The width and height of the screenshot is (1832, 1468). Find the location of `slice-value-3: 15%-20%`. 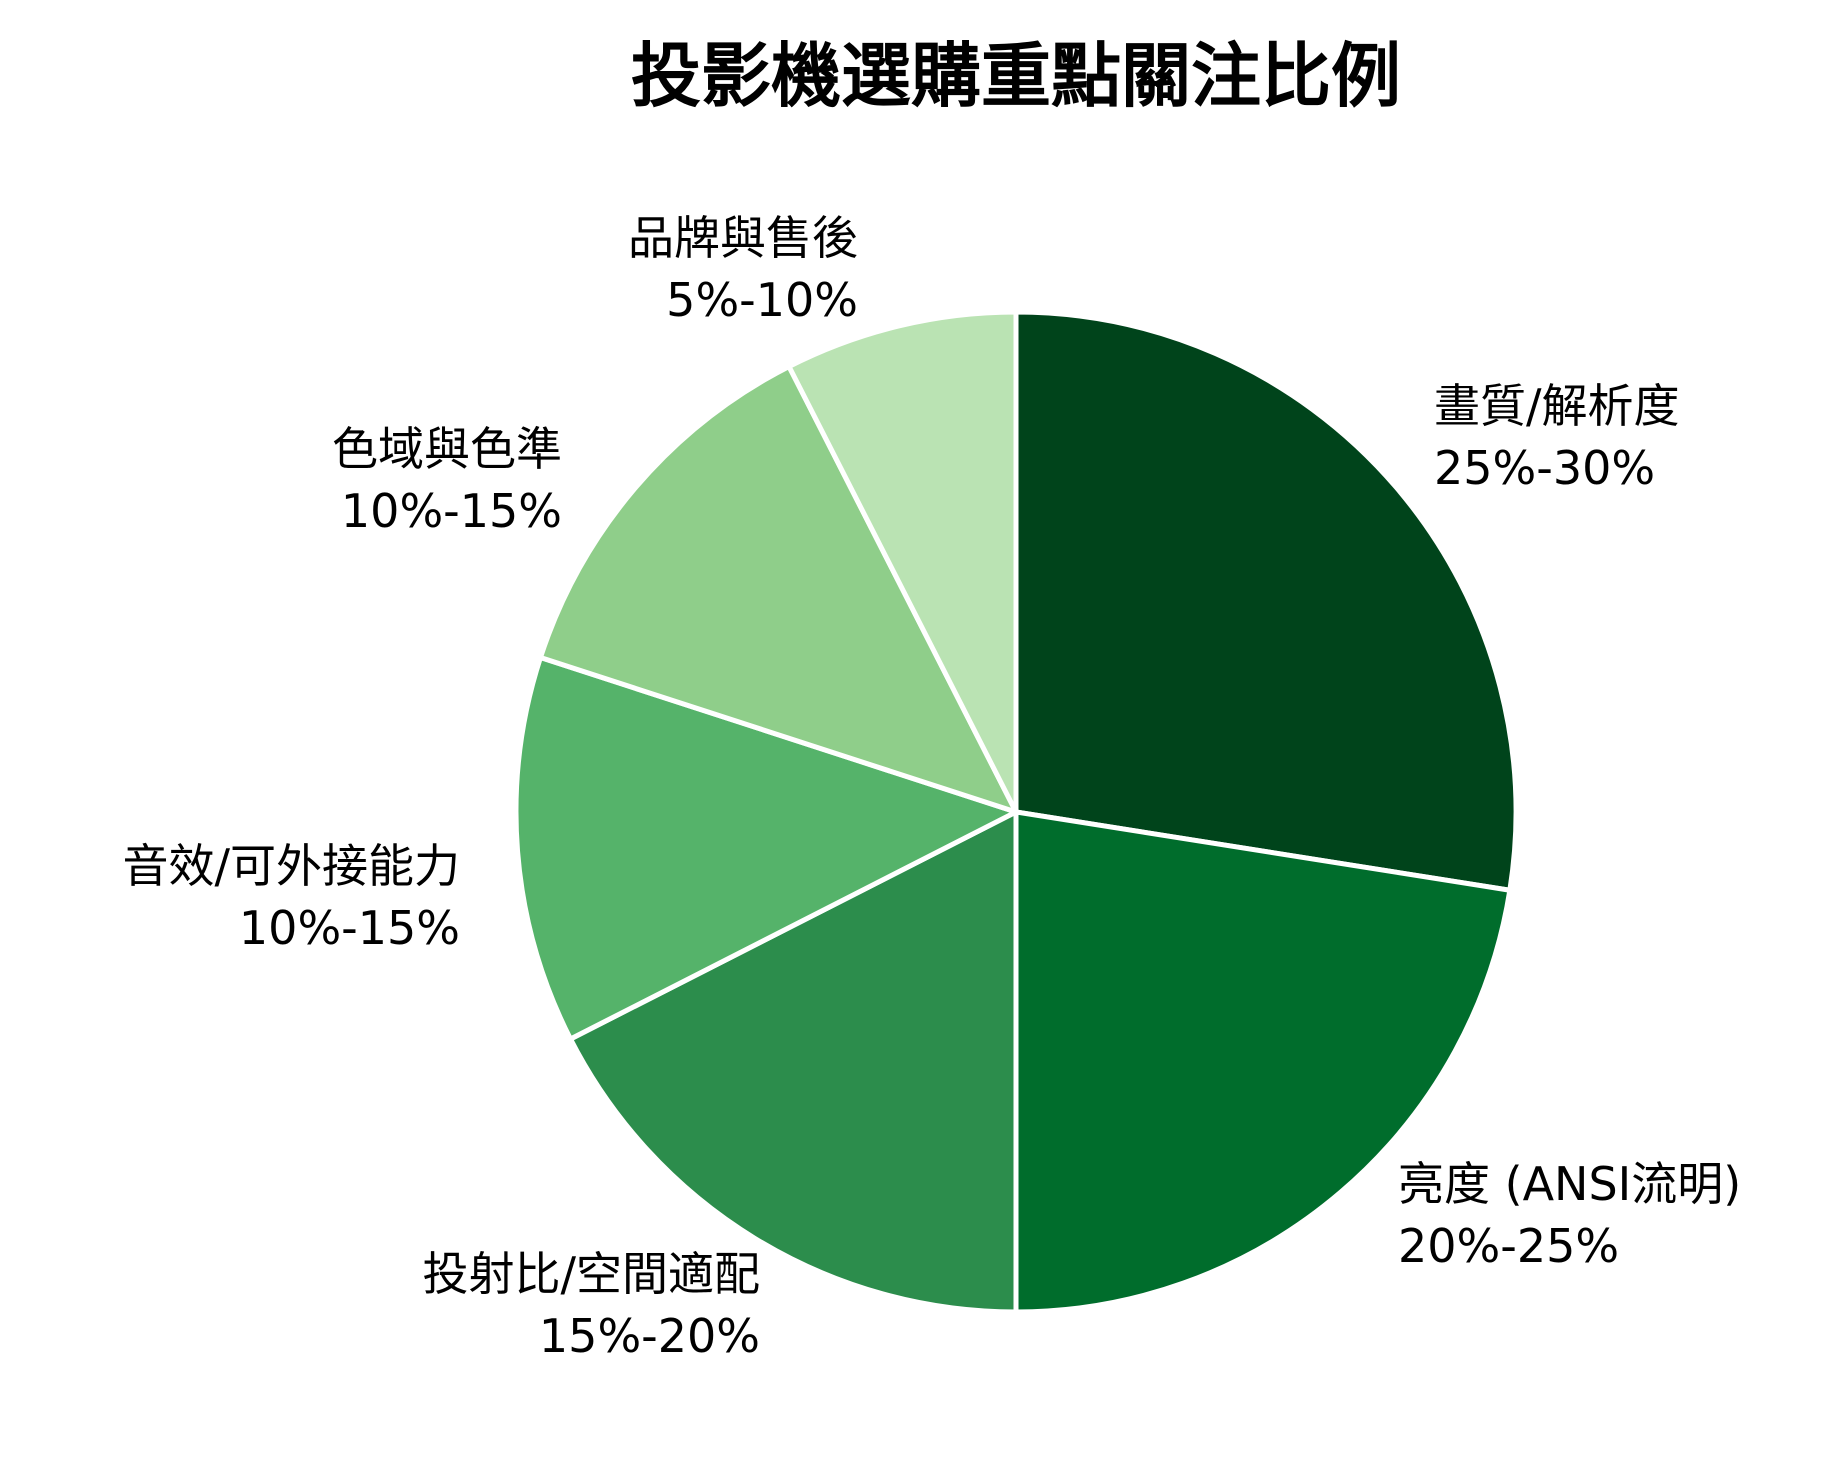

slice-value-3: 15%-20% is located at coordinates (649, 1336).